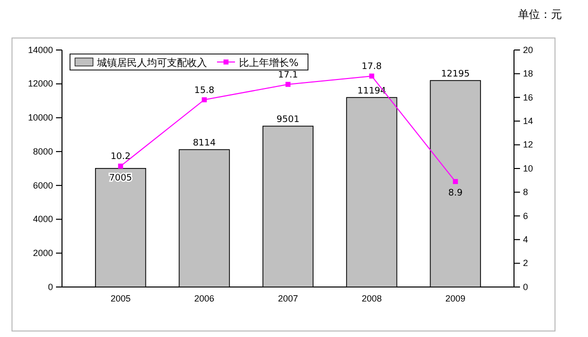 The image size is (588, 337). I want to click on data-label: 8114, so click(204, 143).